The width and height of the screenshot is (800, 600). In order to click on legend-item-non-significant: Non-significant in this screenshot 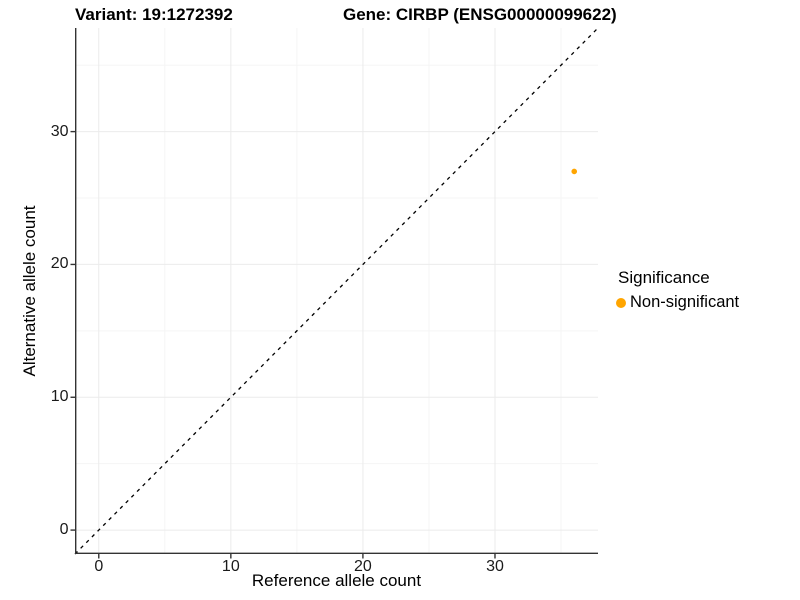, I will do `click(677, 302)`.